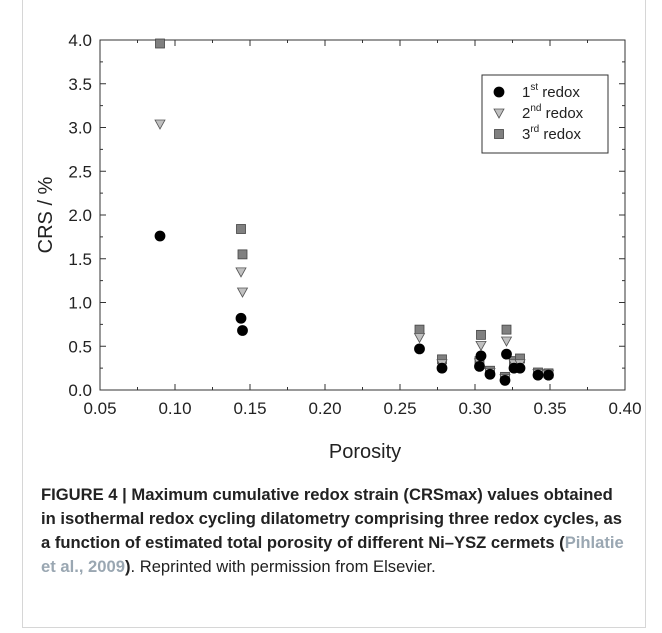 This screenshot has width=662, height=633. I want to click on x-tick-label: 0.35, so click(549, 408).